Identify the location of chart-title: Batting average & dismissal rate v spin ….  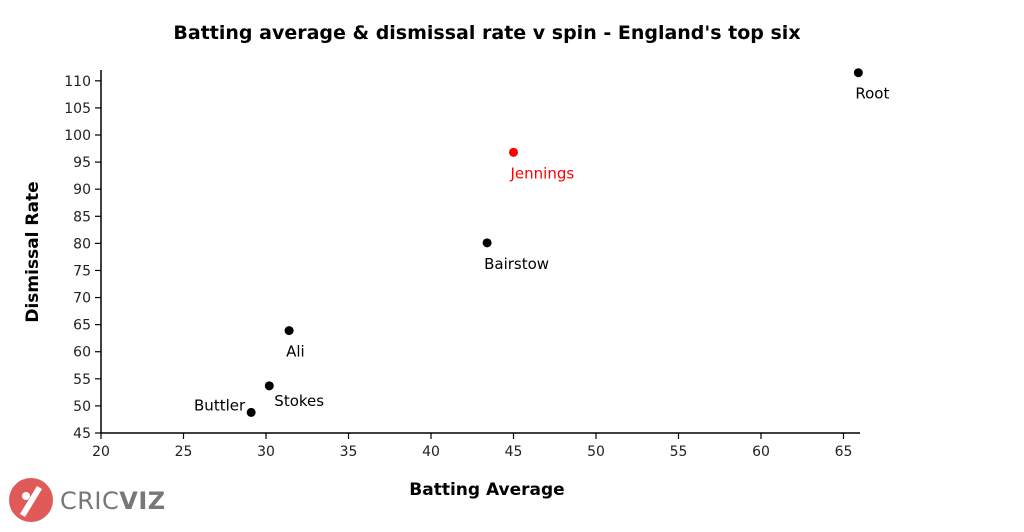
(486, 33).